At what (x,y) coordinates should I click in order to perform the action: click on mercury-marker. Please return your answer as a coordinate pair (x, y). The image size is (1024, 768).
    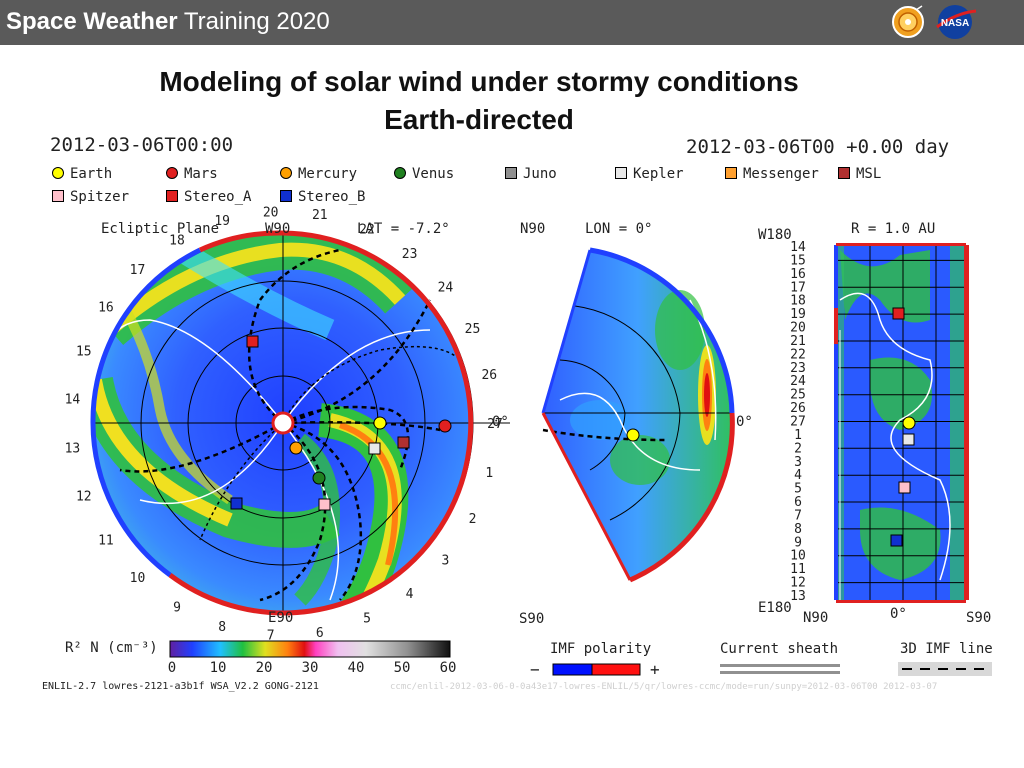
    Looking at the image, I should click on (296, 448).